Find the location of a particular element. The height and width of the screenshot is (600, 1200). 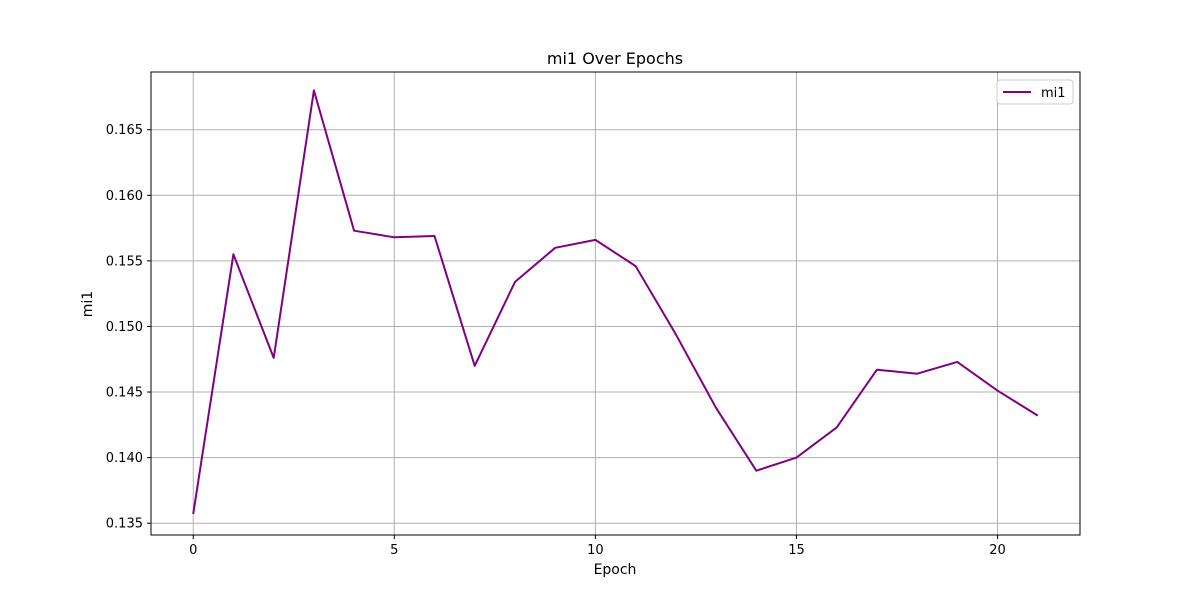

y-tick-label: 0.155 is located at coordinates (124, 261).